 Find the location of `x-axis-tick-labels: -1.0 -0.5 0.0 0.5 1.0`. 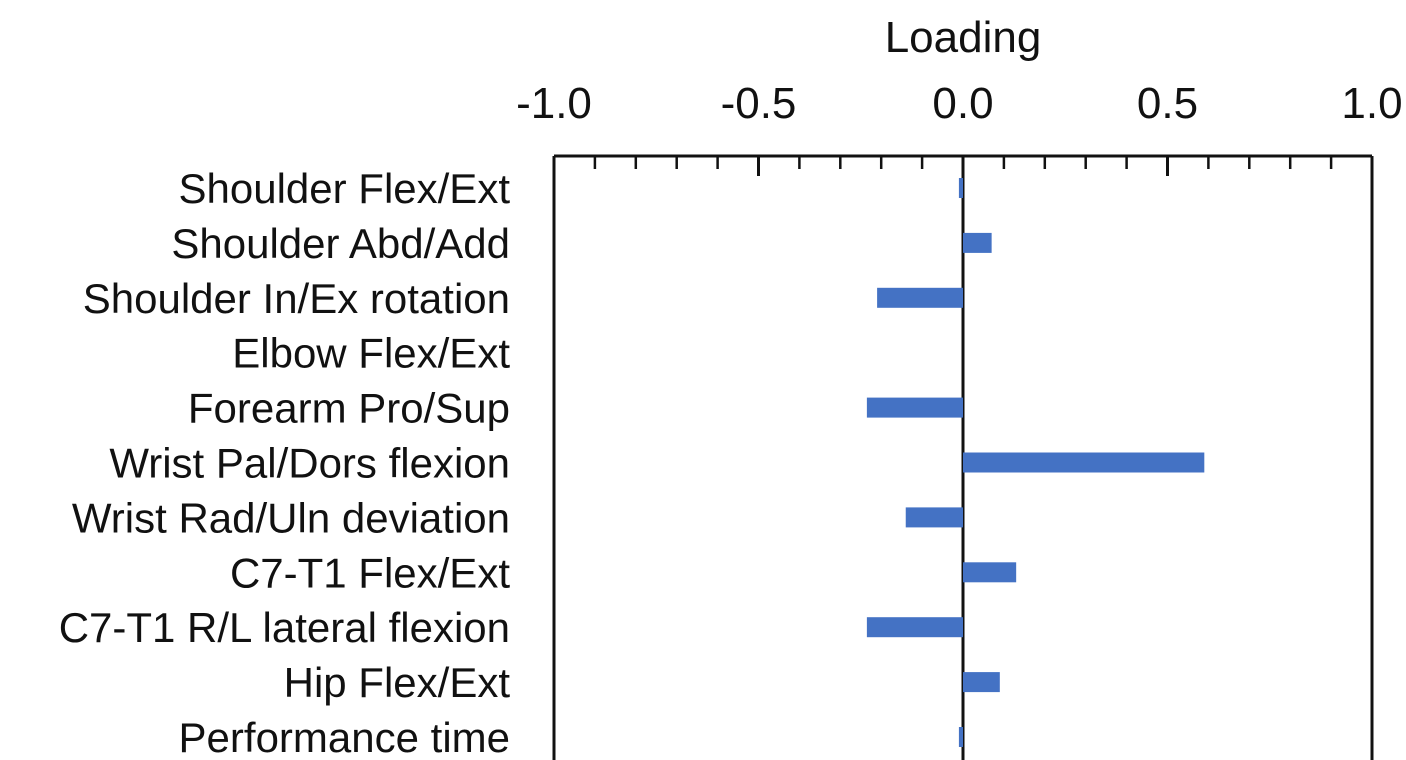

x-axis-tick-labels: -1.0 -0.5 0.0 0.5 1.0 is located at coordinates (959, 103).